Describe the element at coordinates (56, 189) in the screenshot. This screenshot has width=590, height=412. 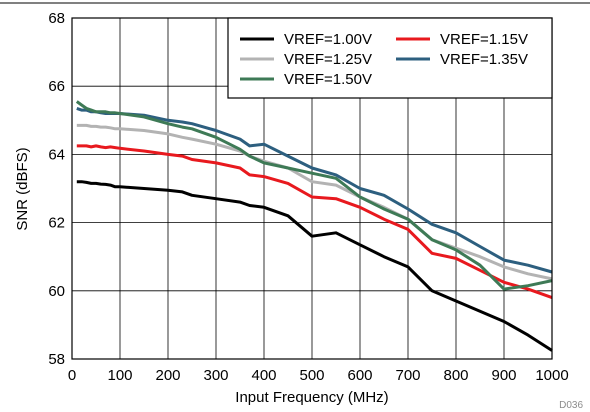
I see `y-tick-labels: 58 60 62 64 66 68` at that location.